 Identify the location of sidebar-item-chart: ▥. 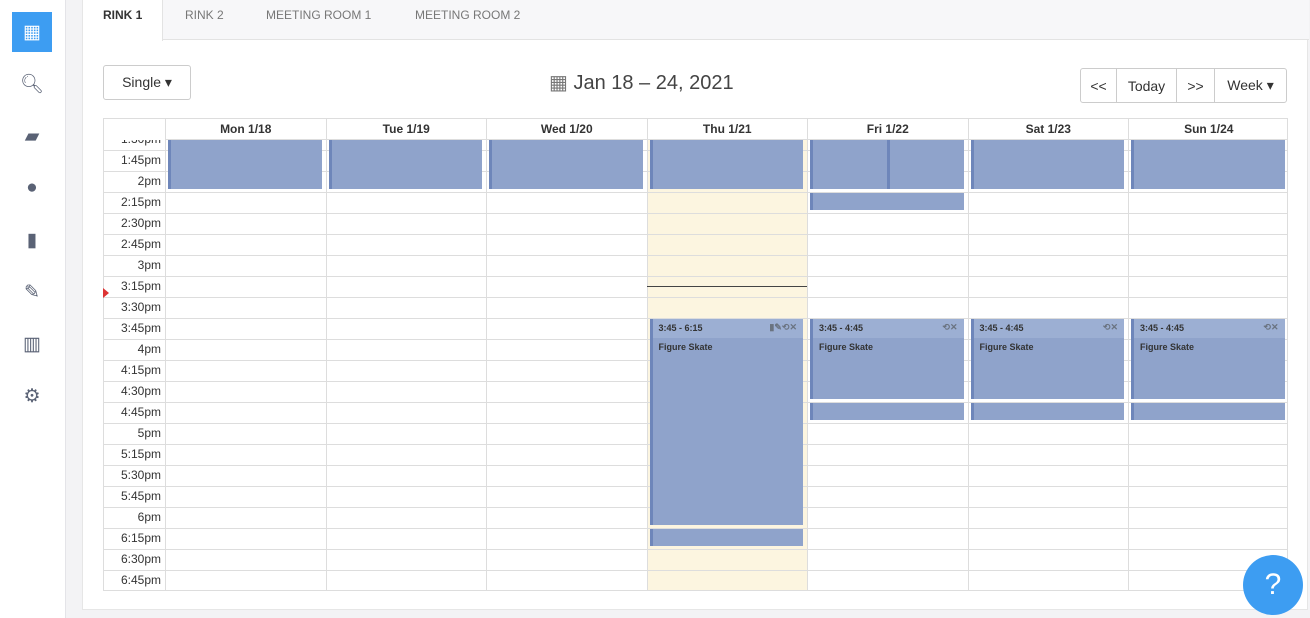
(32, 344).